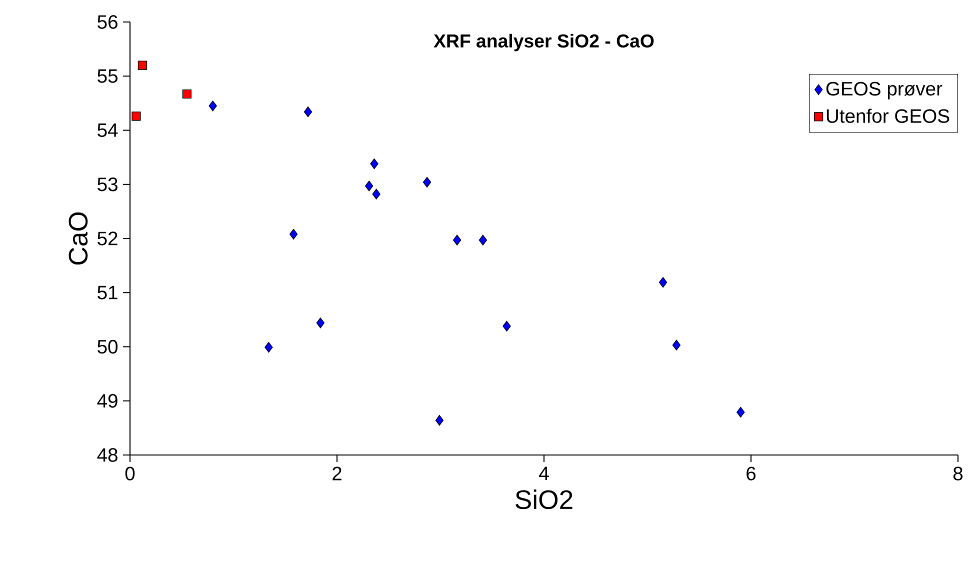  Describe the element at coordinates (107, 455) in the screenshot. I see `y-tick-label: 48` at that location.